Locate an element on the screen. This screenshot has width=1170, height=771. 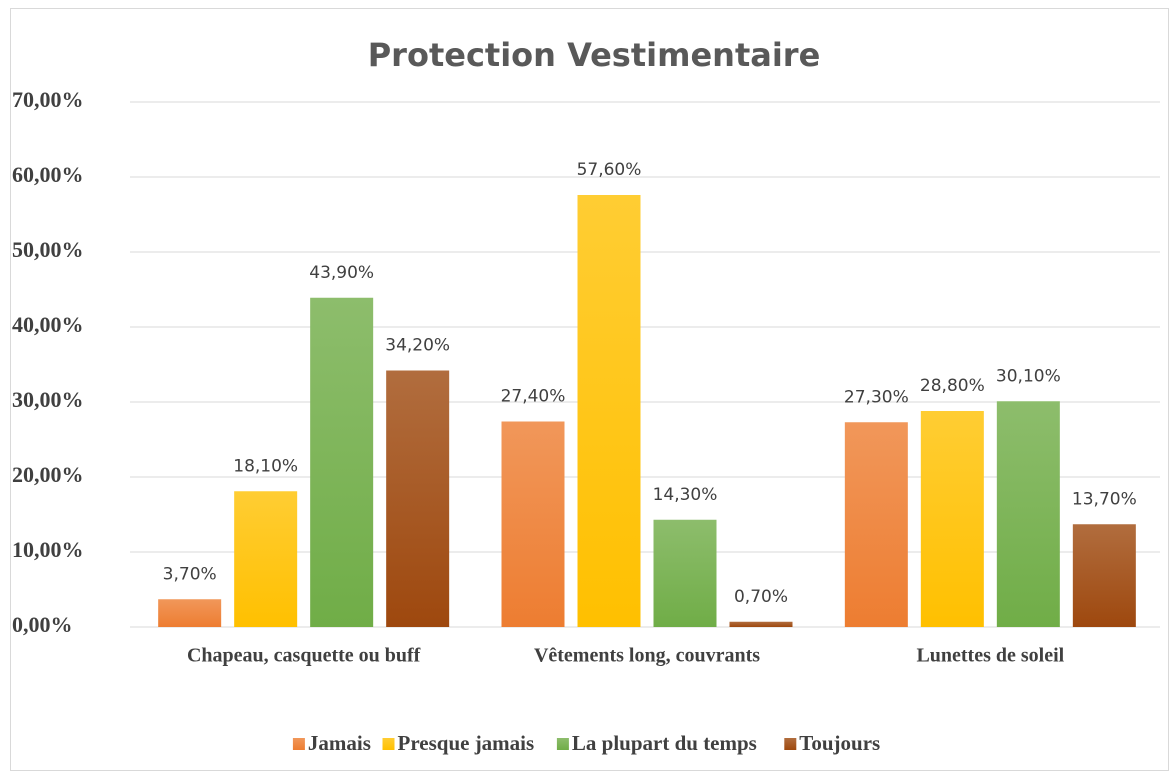
y-tick-label: 20,00% is located at coordinates (48, 474).